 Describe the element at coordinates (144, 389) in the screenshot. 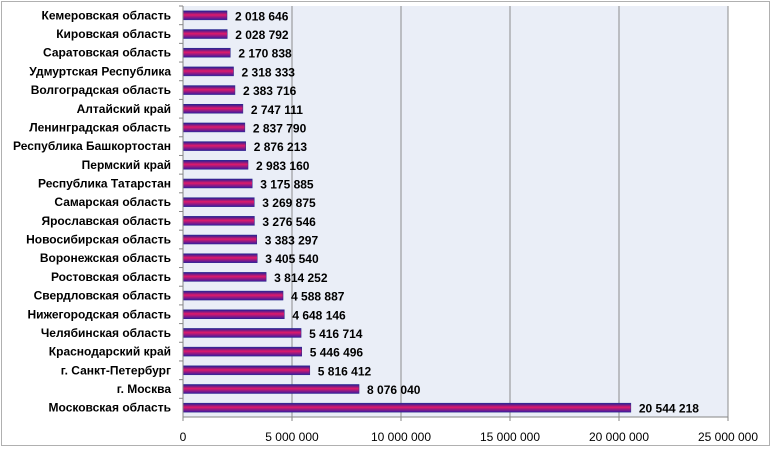

I see `category-label: г. Москва` at that location.